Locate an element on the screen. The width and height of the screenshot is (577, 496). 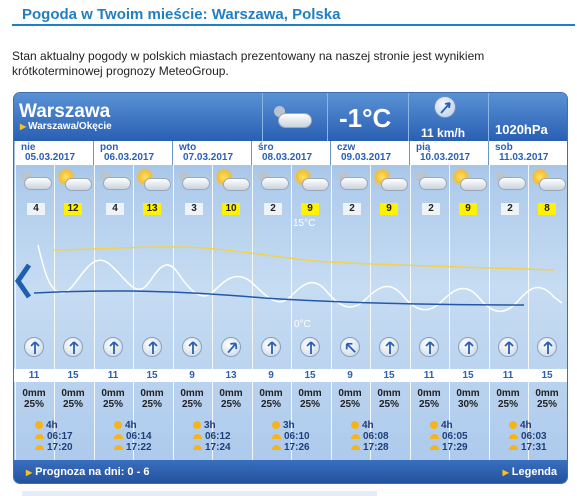
min-temperature: 3 is located at coordinates (194, 209).